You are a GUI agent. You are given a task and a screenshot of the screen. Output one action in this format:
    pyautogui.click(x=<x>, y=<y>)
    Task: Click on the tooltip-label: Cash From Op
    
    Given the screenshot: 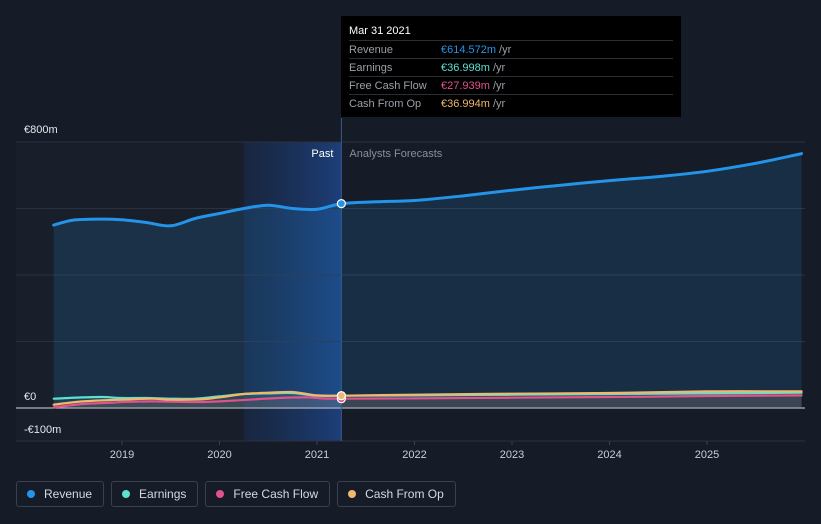 What is the action you would take?
    pyautogui.click(x=385, y=103)
    